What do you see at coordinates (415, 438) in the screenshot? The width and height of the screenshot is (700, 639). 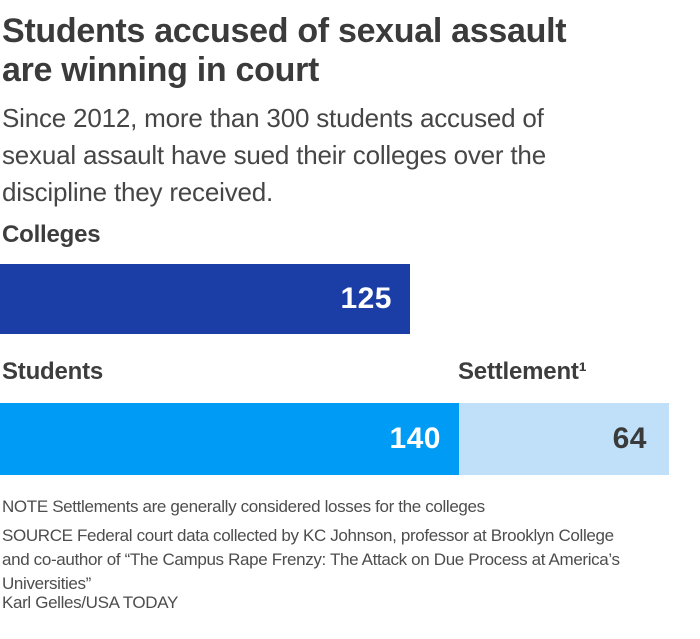 I see `value-label-students: 140` at bounding box center [415, 438].